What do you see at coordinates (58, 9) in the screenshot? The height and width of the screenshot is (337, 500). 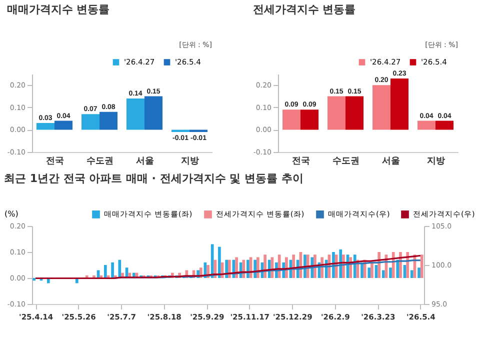 I see `chart-title: 매매가격지수 변동률` at bounding box center [58, 9].